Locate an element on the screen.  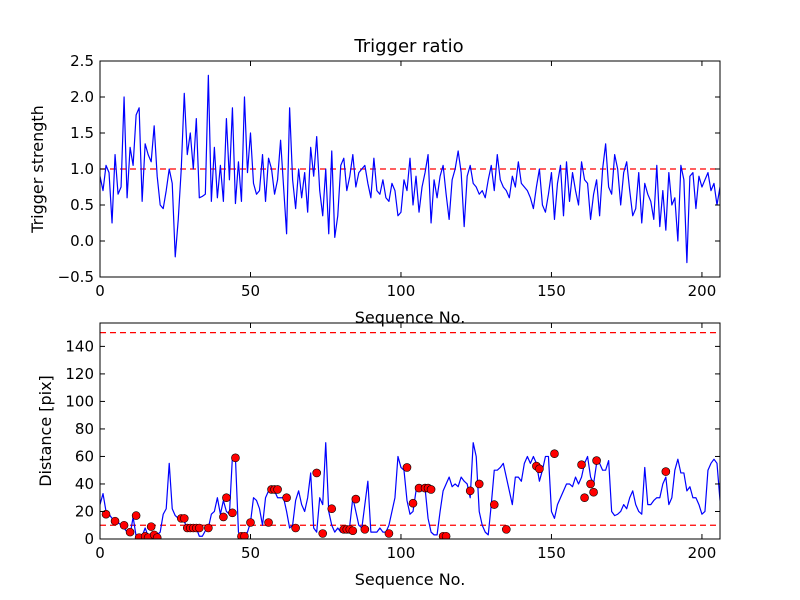
bottom-y-tick-label: 120 is located at coordinates (79, 374).